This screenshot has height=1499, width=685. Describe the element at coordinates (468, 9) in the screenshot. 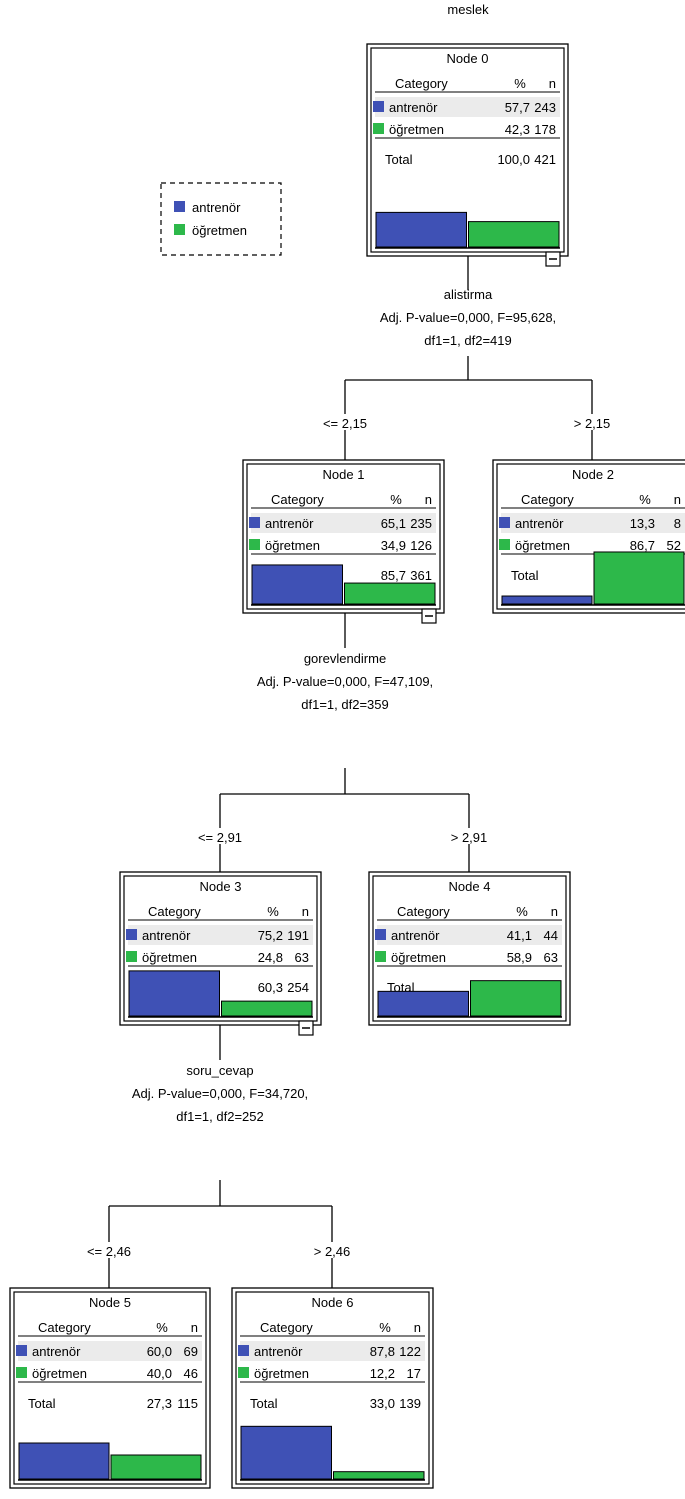

I see `root-label: meslek` at that location.